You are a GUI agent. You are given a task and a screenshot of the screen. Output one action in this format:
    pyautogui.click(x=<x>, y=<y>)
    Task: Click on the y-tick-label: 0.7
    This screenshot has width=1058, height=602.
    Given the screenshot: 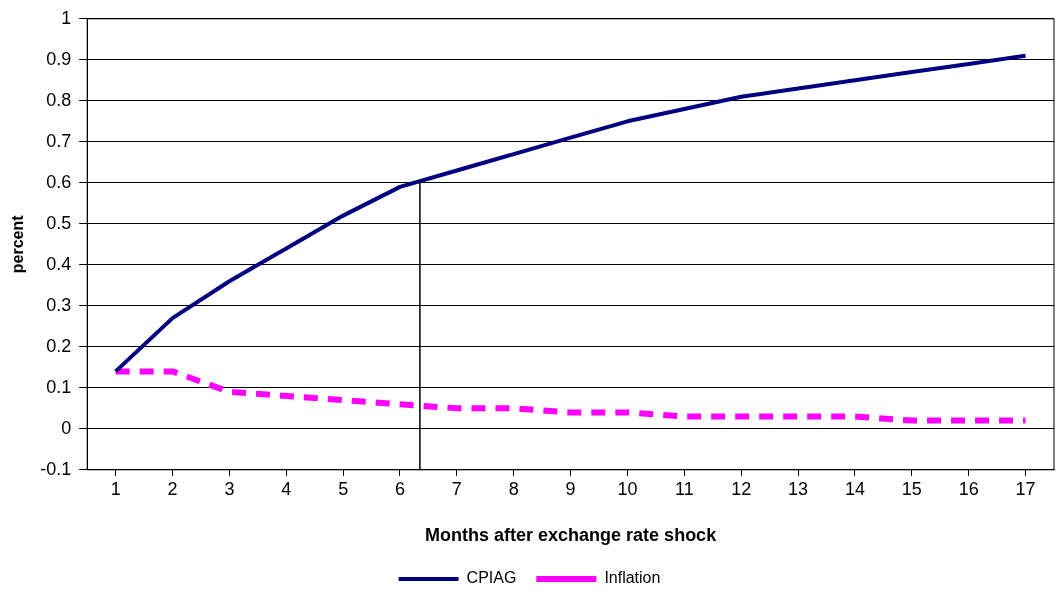 What is the action you would take?
    pyautogui.click(x=59, y=140)
    